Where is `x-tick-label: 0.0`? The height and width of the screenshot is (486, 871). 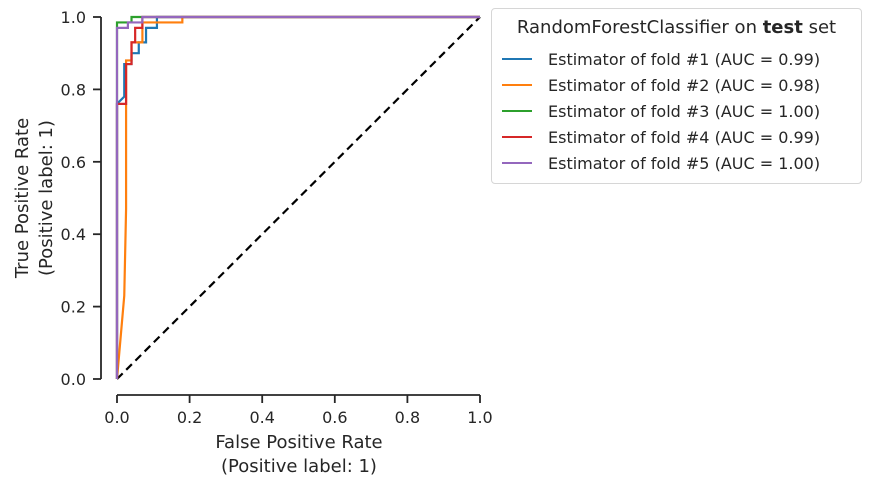
x-tick-label: 0.0 is located at coordinates (116, 417).